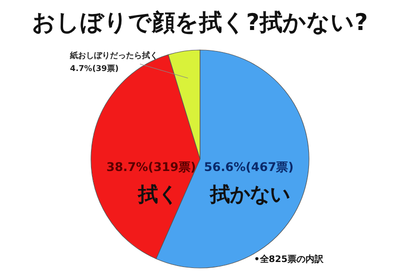 The image size is (400, 278). Describe the element at coordinates (94, 68) in the screenshot. I see `data-label: 4.7%(39票)` at that location.